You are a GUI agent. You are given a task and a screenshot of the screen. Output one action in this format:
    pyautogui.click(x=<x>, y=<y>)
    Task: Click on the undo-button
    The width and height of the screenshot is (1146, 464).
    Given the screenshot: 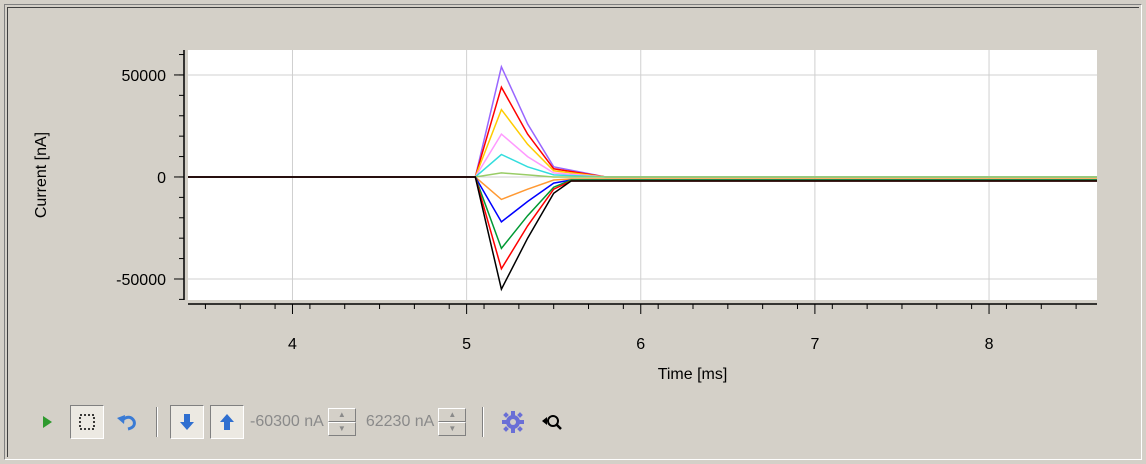 What is the action you would take?
    pyautogui.click(x=127, y=422)
    